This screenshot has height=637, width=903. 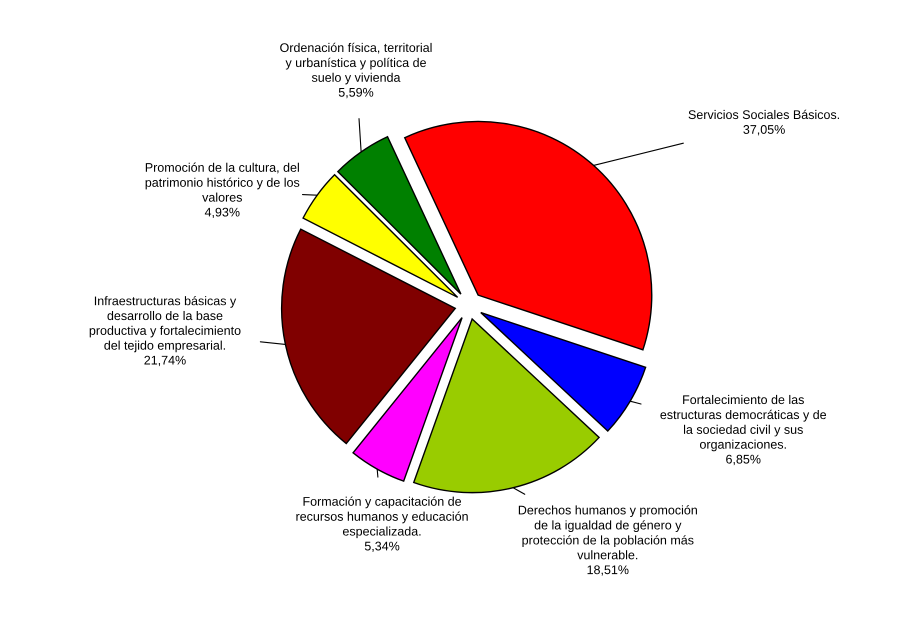 I want to click on slice-label: Servicios Sociales Básicos., so click(x=764, y=115).